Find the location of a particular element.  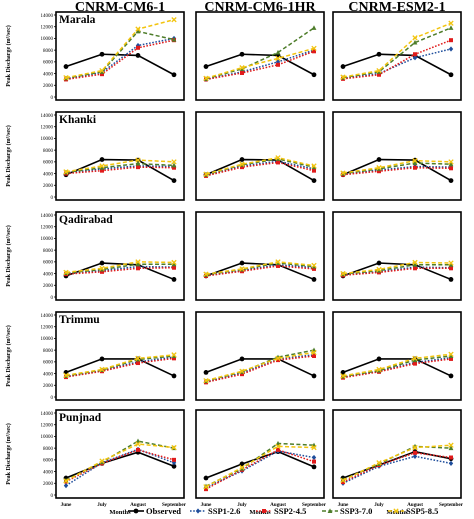

legend-item: SSP3-7.0 is located at coordinates (347, 511).